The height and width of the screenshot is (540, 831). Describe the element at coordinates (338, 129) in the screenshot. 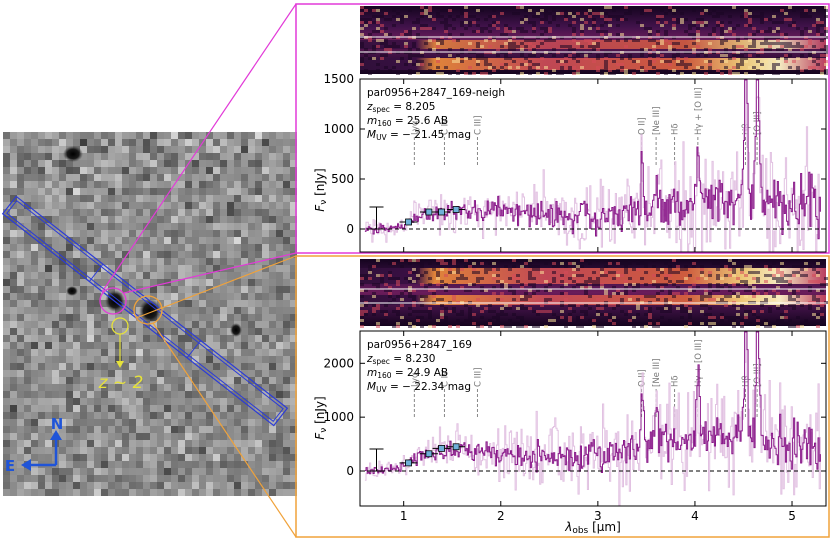

I see `y-tick-label: 1000` at that location.